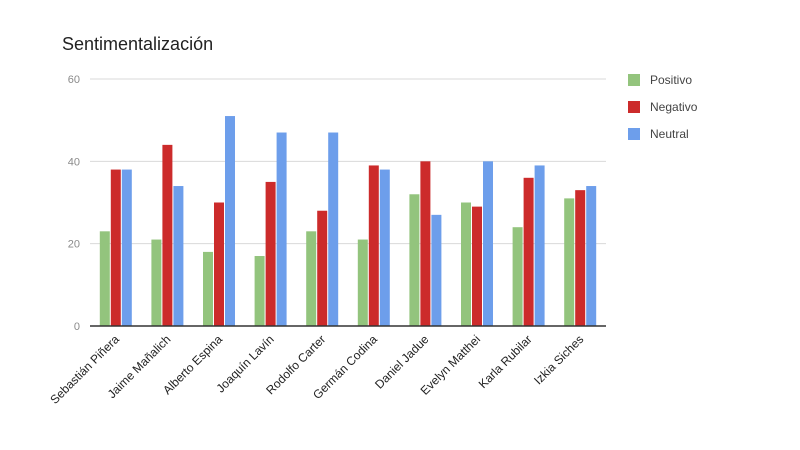 The height and width of the screenshot is (450, 800). What do you see at coordinates (138, 44) in the screenshot?
I see `chart-title: Sentimentalización` at bounding box center [138, 44].